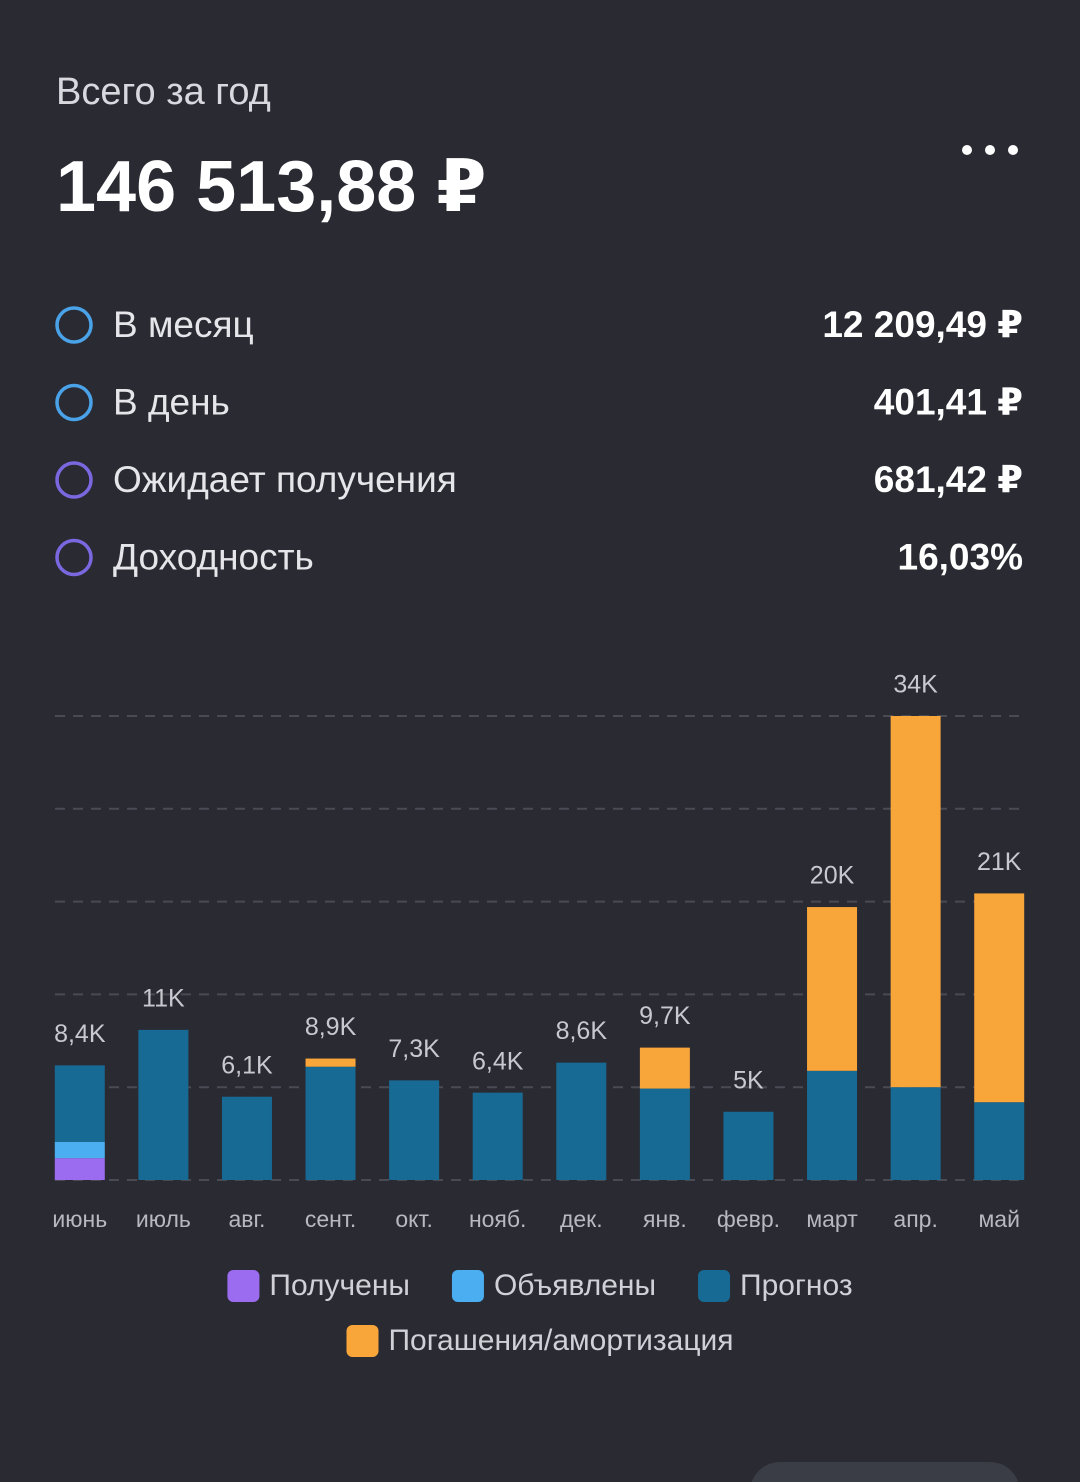 This screenshot has height=1482, width=1080. What do you see at coordinates (246, 1219) in the screenshot?
I see `x-tick-label: авг.` at bounding box center [246, 1219].